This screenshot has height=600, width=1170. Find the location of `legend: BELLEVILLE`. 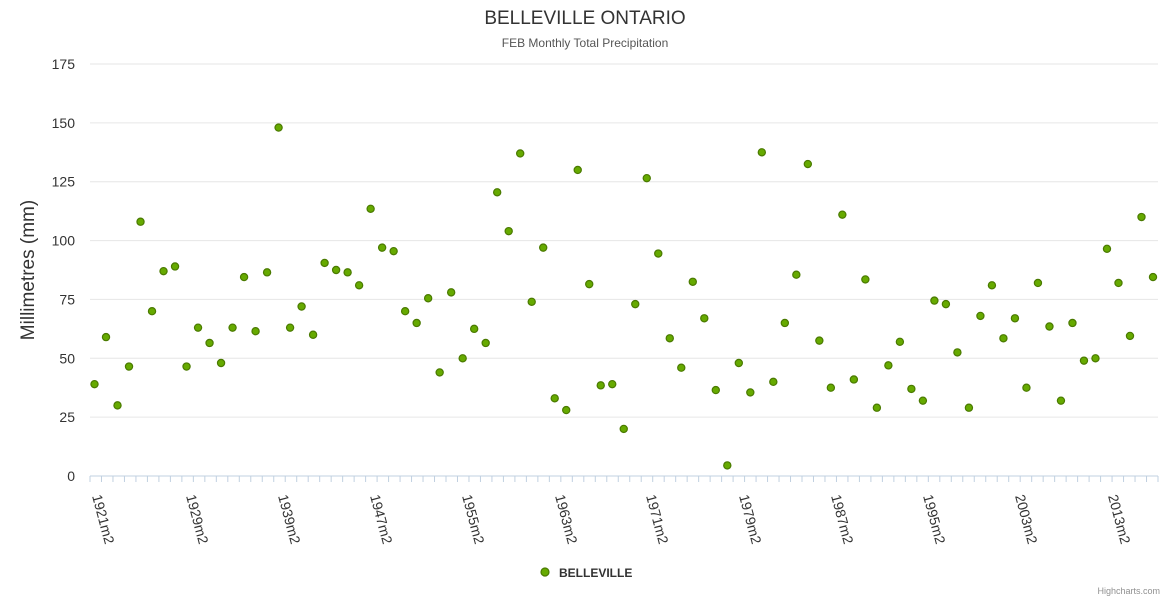

legend: BELLEVILLE is located at coordinates (586, 573).